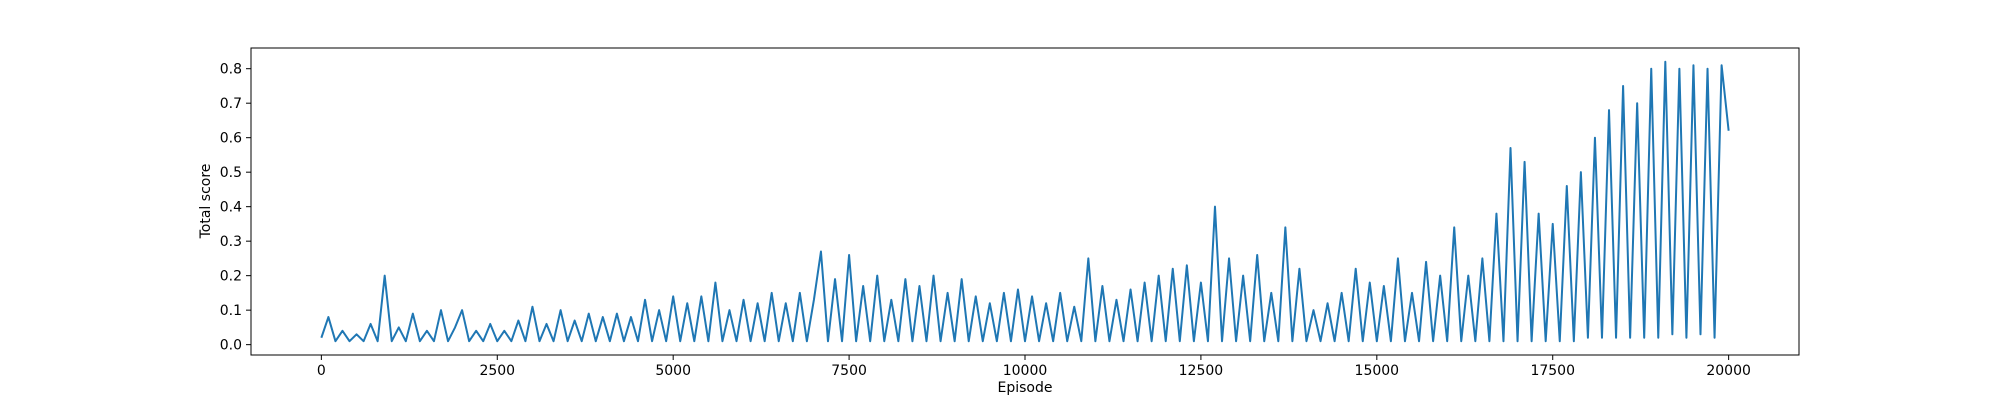 The width and height of the screenshot is (2000, 400). I want to click on x-tick-label: 20000, so click(1728, 371).